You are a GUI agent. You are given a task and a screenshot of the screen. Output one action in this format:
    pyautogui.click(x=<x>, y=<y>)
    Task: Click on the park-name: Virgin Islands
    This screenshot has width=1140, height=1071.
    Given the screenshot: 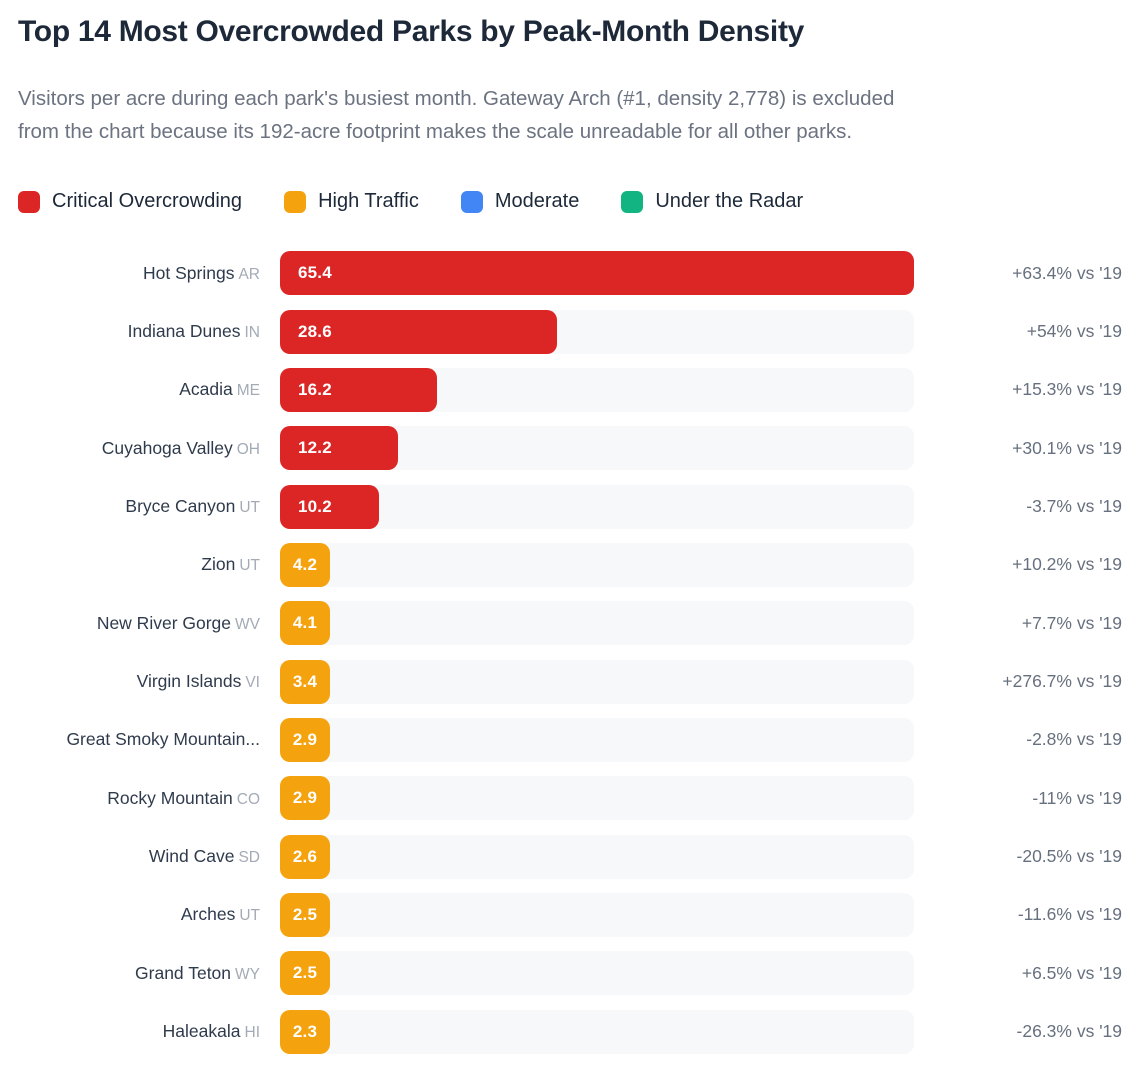 What is the action you would take?
    pyautogui.click(x=189, y=681)
    